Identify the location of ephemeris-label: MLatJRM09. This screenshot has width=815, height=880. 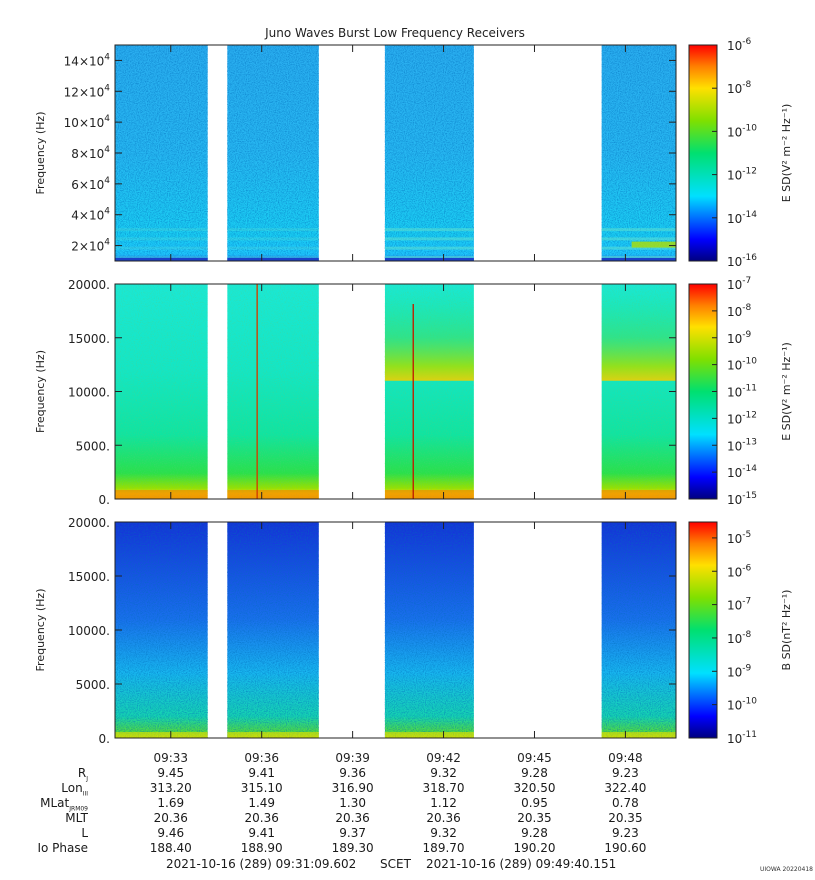
(64, 804).